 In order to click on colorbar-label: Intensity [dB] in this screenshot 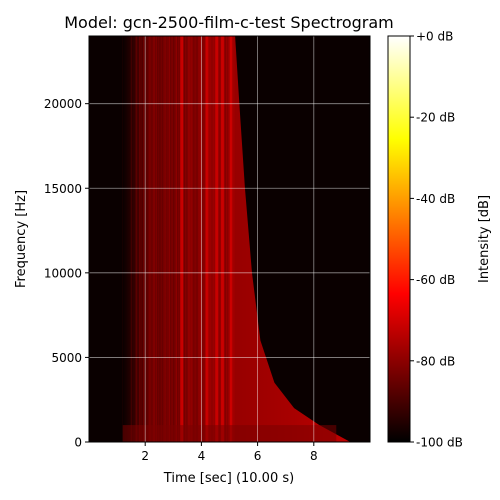, I will do `click(484, 239)`.